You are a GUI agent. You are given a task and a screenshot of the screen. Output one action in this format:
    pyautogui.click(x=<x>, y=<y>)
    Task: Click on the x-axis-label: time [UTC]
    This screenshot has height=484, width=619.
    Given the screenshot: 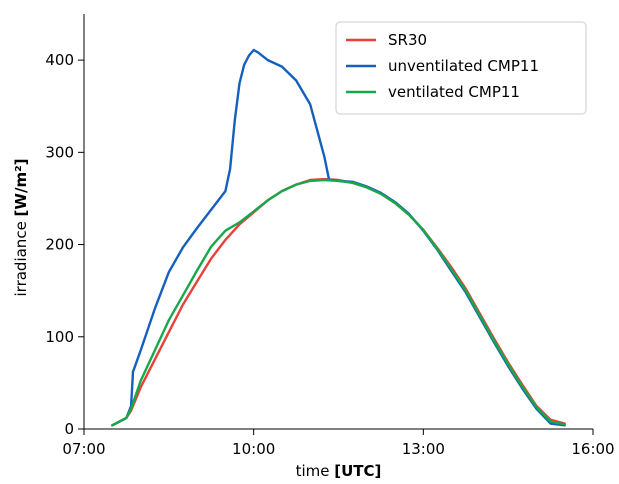 What is the action you would take?
    pyautogui.click(x=339, y=471)
    